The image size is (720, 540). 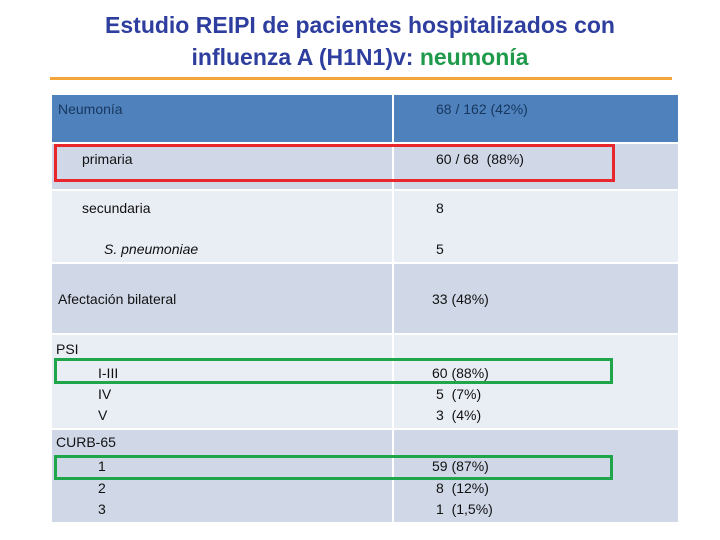 I want to click on row-sublabel: I-III, so click(x=108, y=373).